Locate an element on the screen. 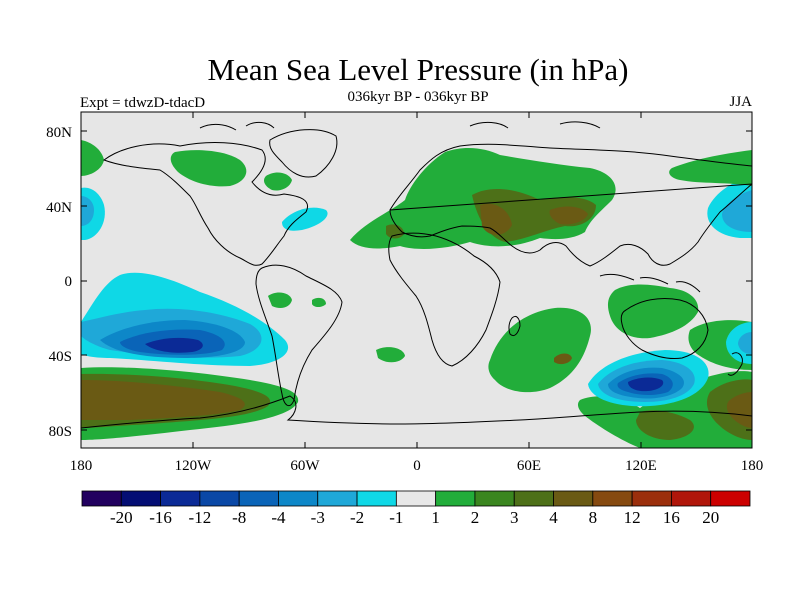  colorbar-label: -3 is located at coordinates (318, 517).